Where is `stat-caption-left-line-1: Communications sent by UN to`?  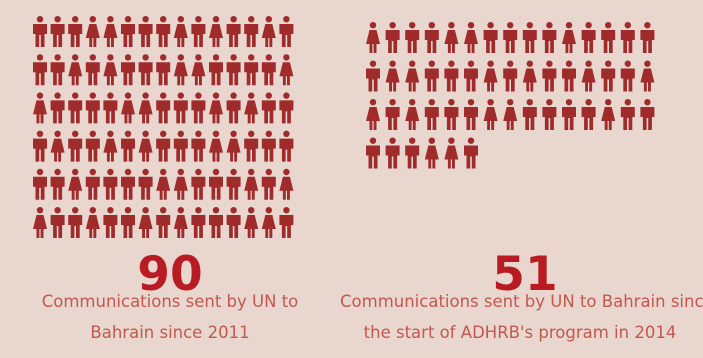 stat-caption-left-line-1: Communications sent by UN to is located at coordinates (170, 301).